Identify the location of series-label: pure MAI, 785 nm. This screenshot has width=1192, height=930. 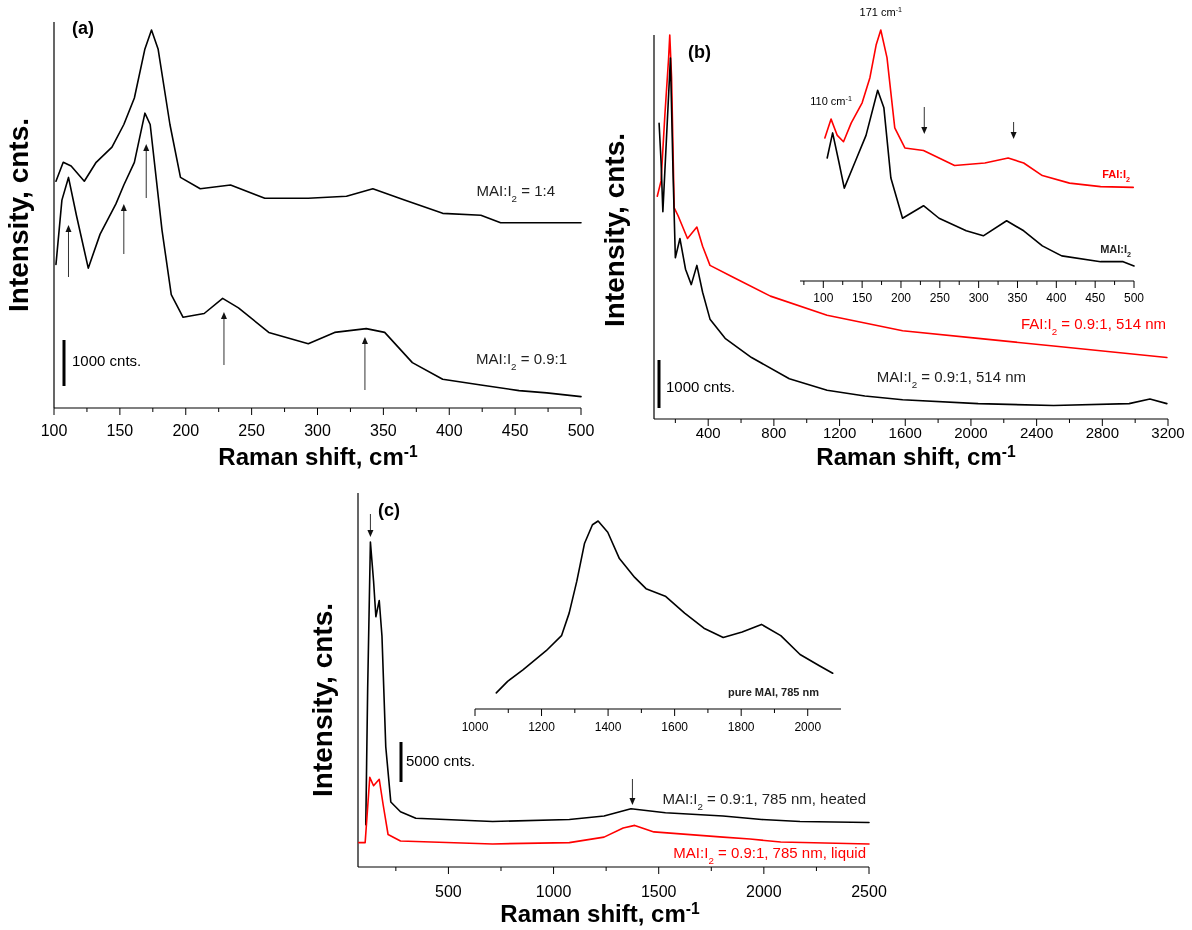
(773, 692).